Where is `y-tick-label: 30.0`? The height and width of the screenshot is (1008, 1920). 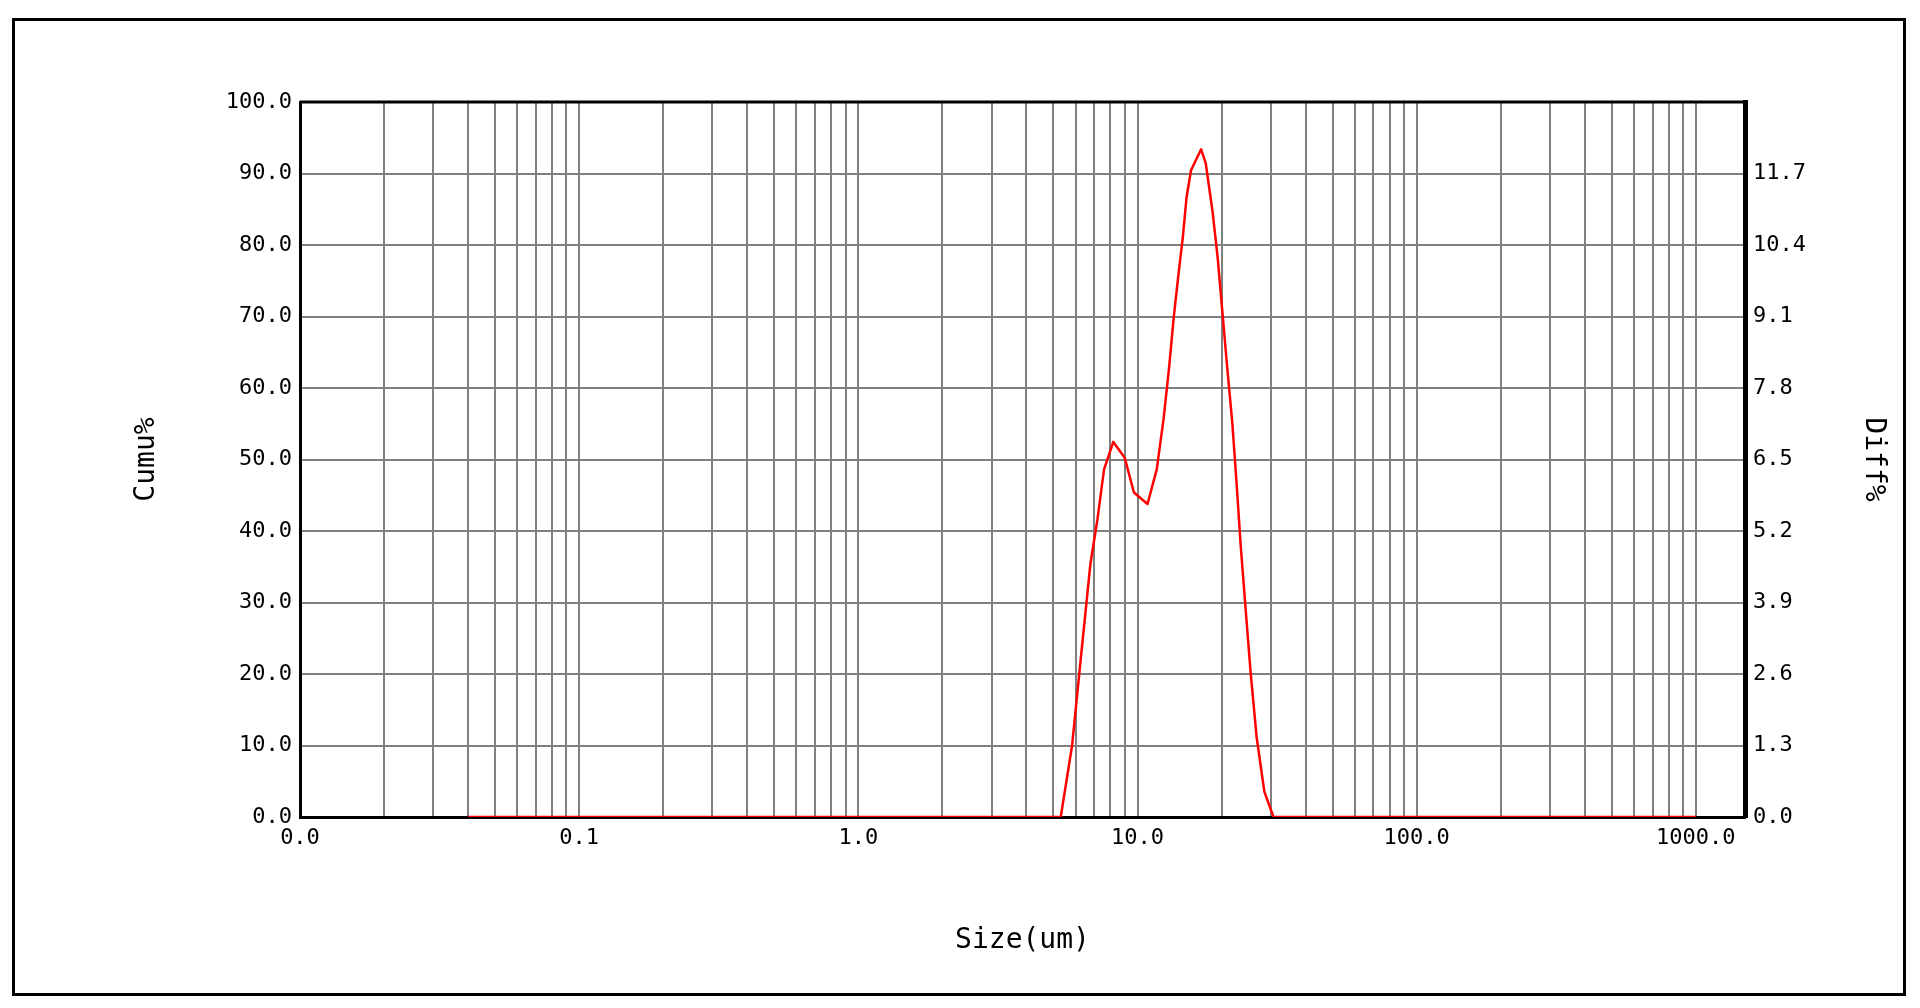 y-tick-label: 30.0 is located at coordinates (265, 601).